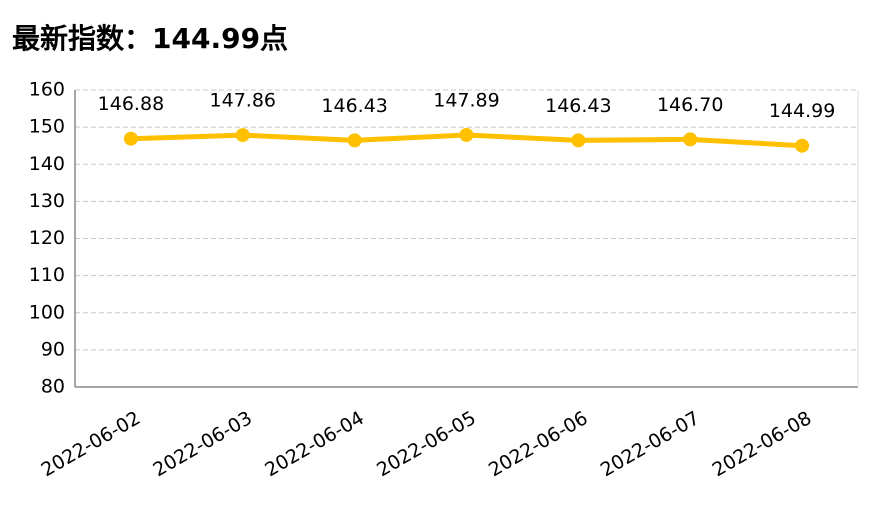  I want to click on y-tick-label: 150, so click(47, 127).